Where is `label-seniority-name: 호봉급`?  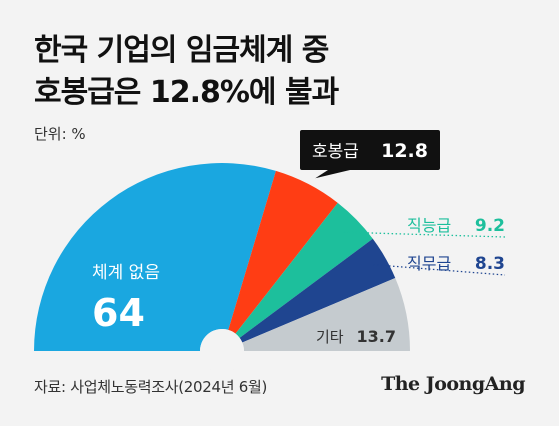 label-seniority-name: 호봉급 is located at coordinates (335, 152).